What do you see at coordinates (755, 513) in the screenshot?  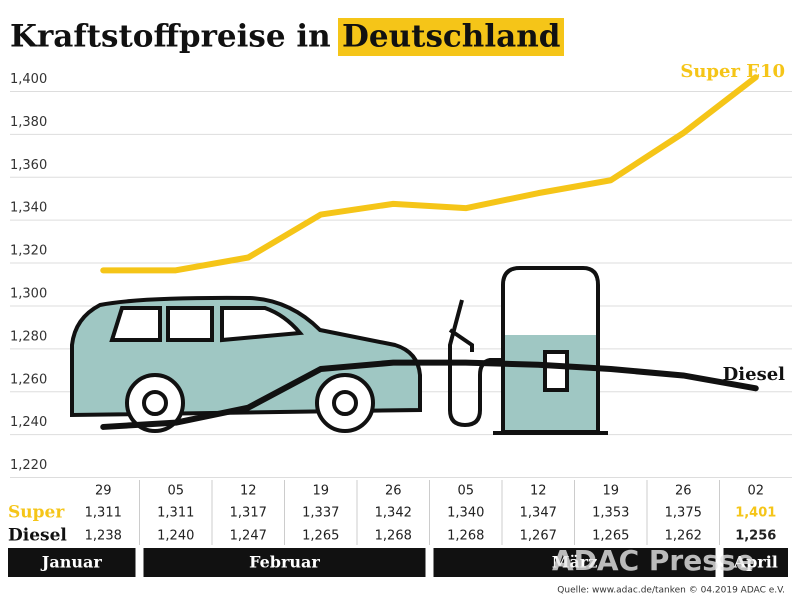 I see `value-label: 1,401` at bounding box center [755, 513].